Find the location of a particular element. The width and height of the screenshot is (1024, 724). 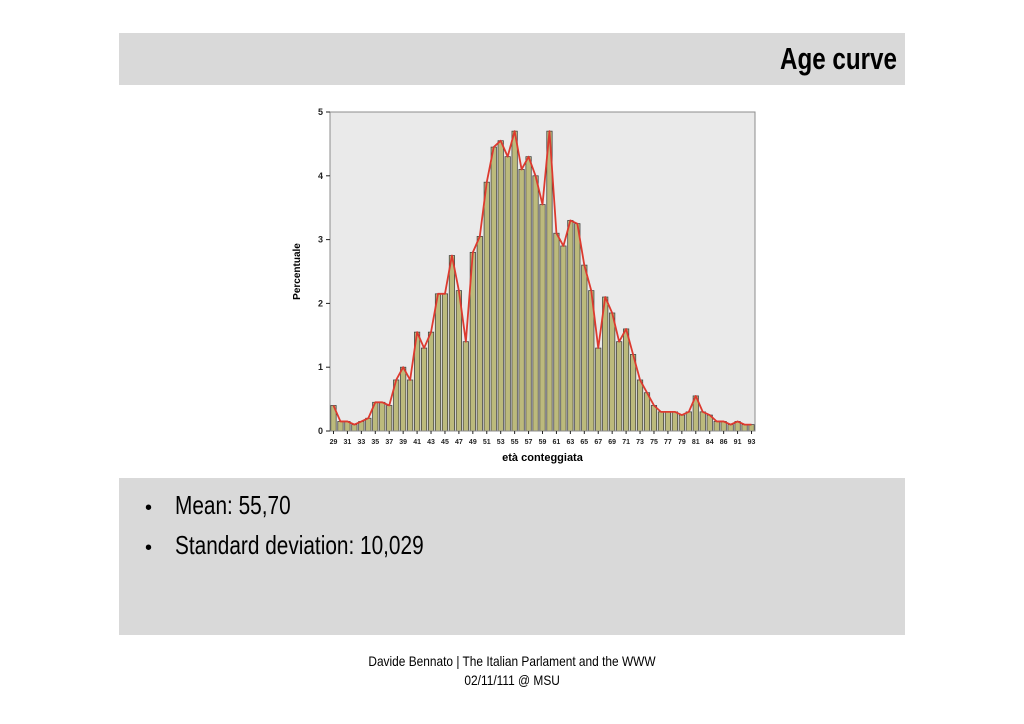

svg-text: 39 is located at coordinates (403, 442).